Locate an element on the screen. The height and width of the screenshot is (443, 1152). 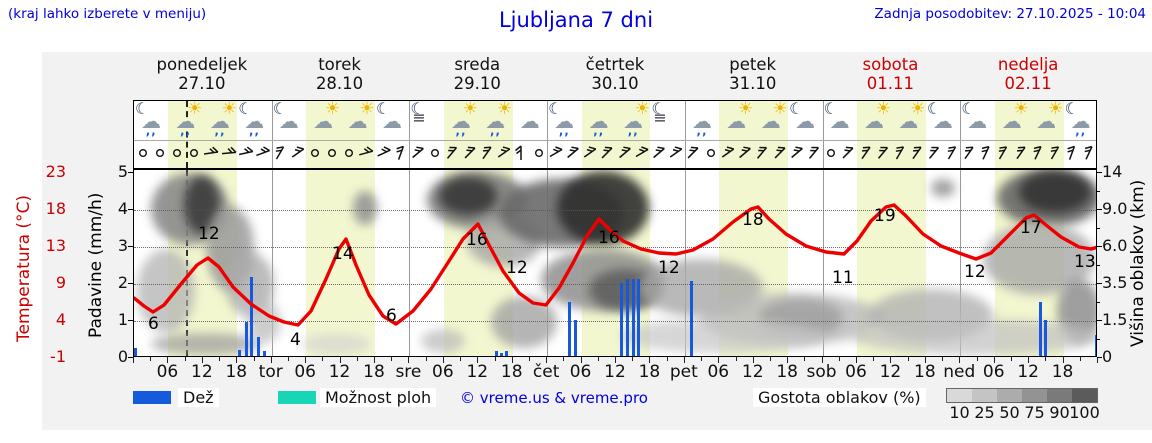
cloud-scale-number: 90 is located at coordinates (1059, 412).